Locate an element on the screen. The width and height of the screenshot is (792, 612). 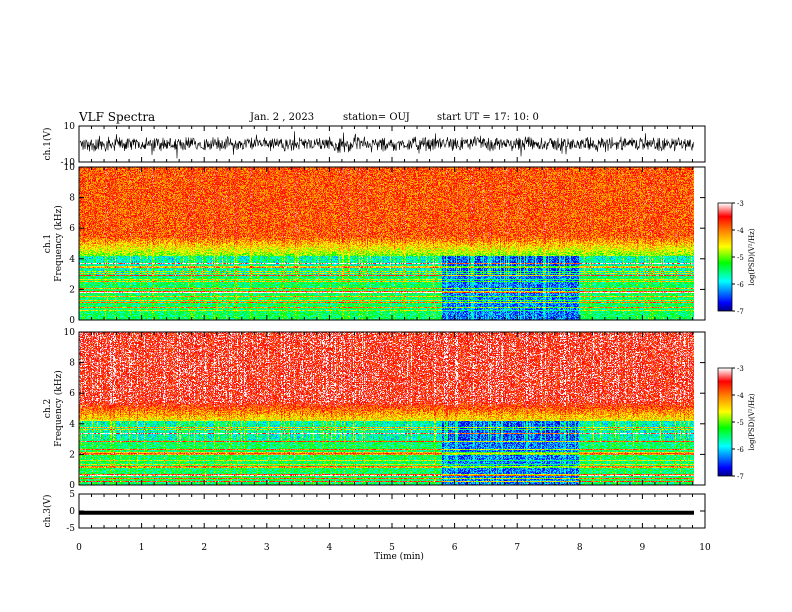
spec-ylabel-channel: ch.1 is located at coordinates (48, 243).